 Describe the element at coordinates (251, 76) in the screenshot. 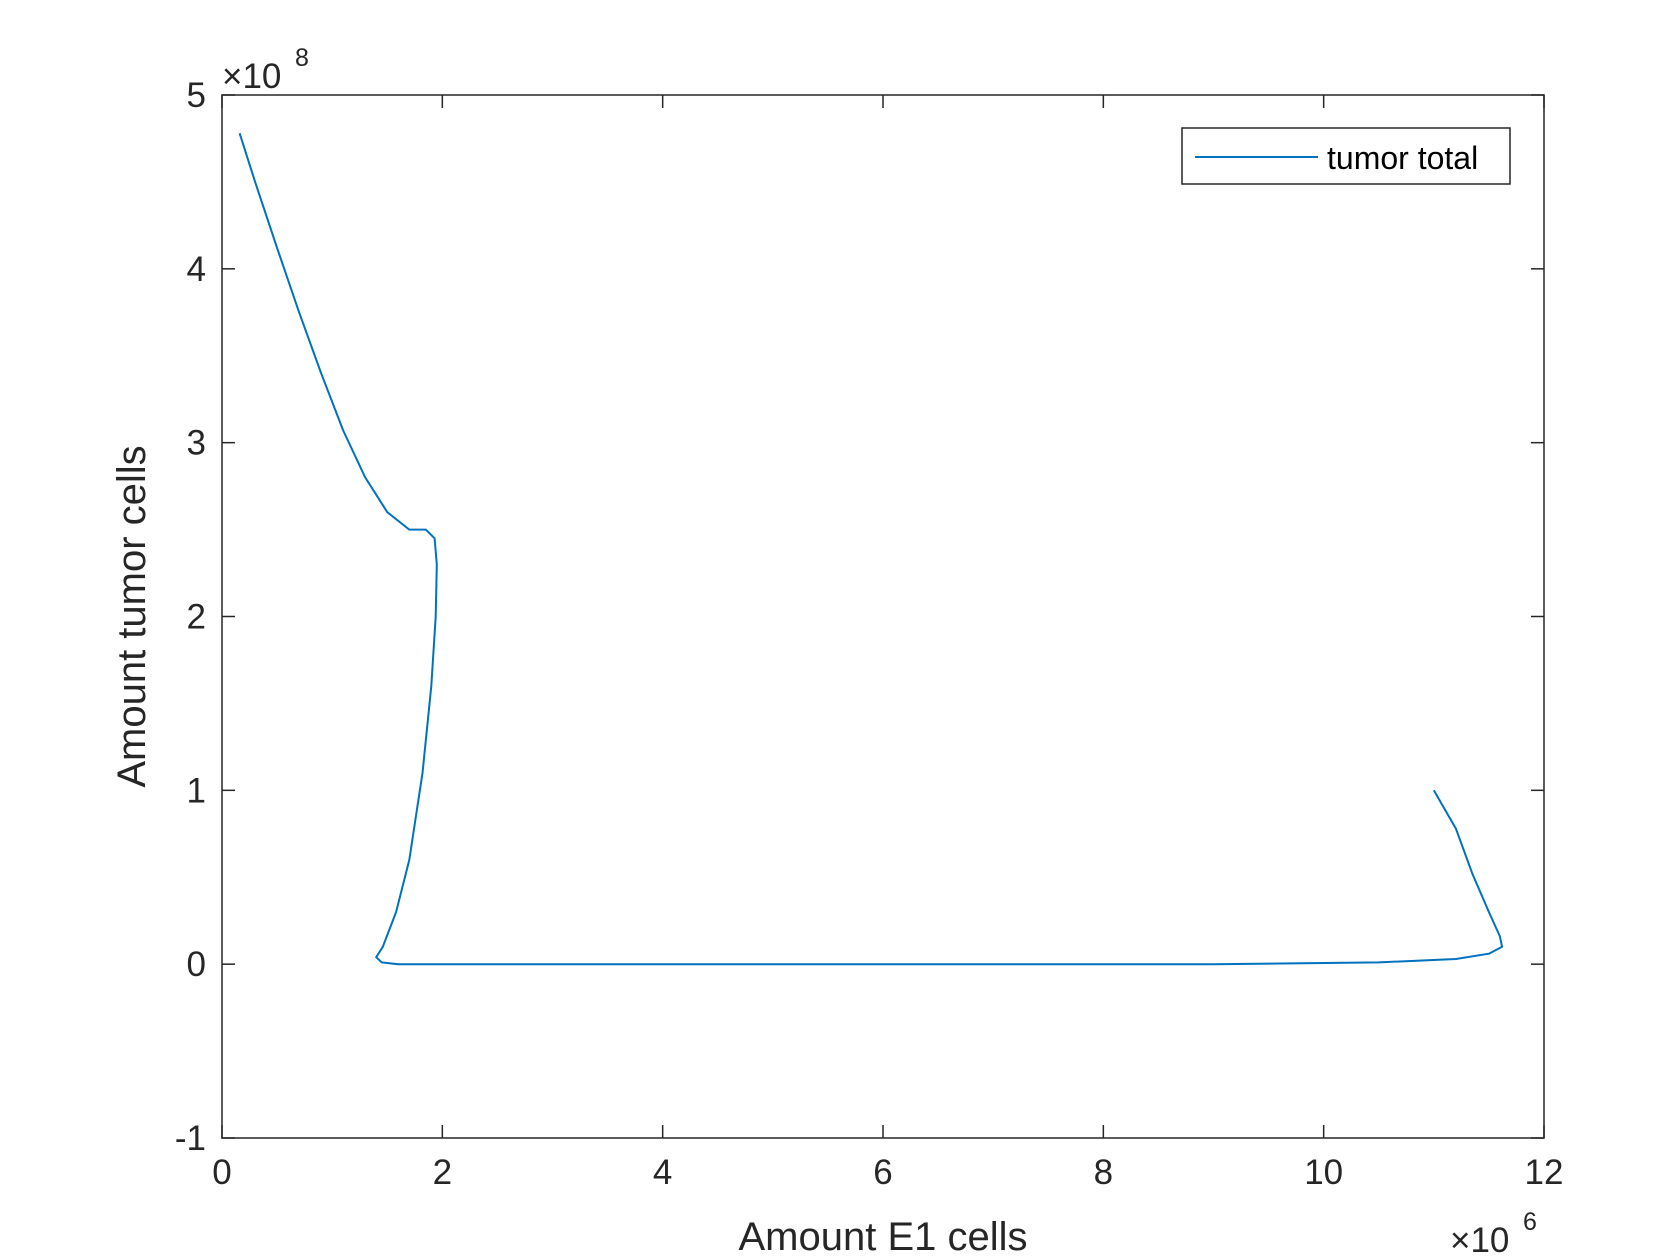

I see `y-multiplier-base: ×10` at that location.